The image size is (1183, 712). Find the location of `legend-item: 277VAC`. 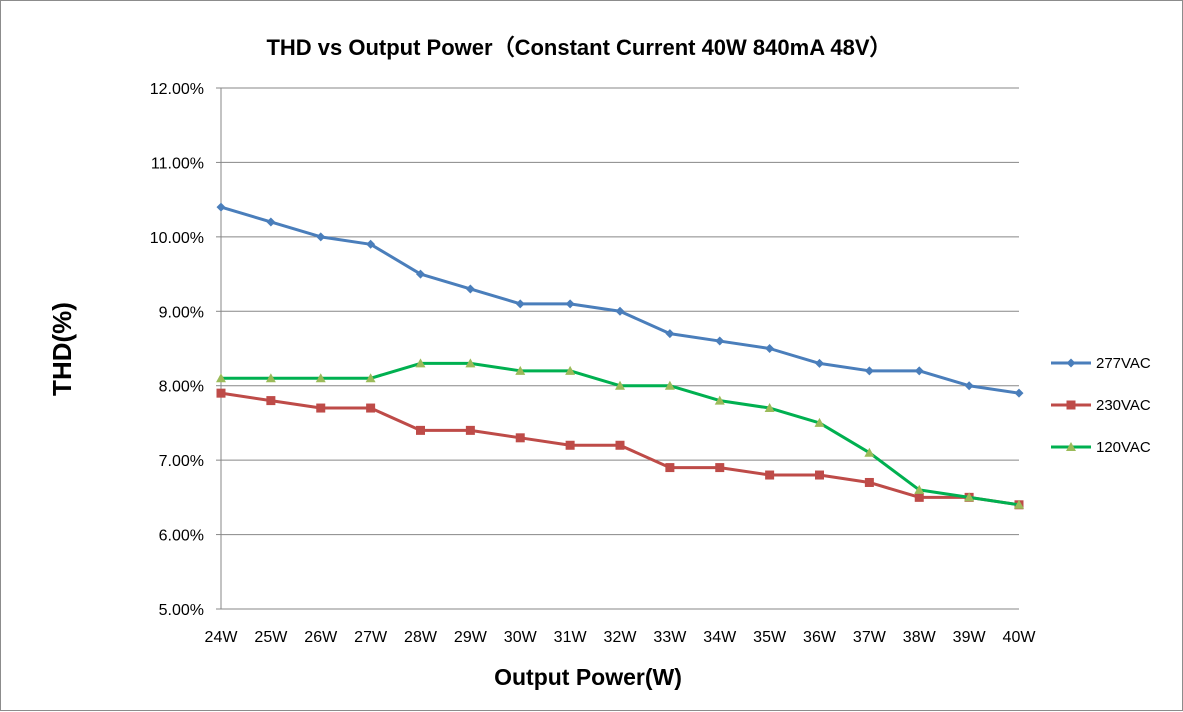

legend-item: 277VAC is located at coordinates (1101, 363).